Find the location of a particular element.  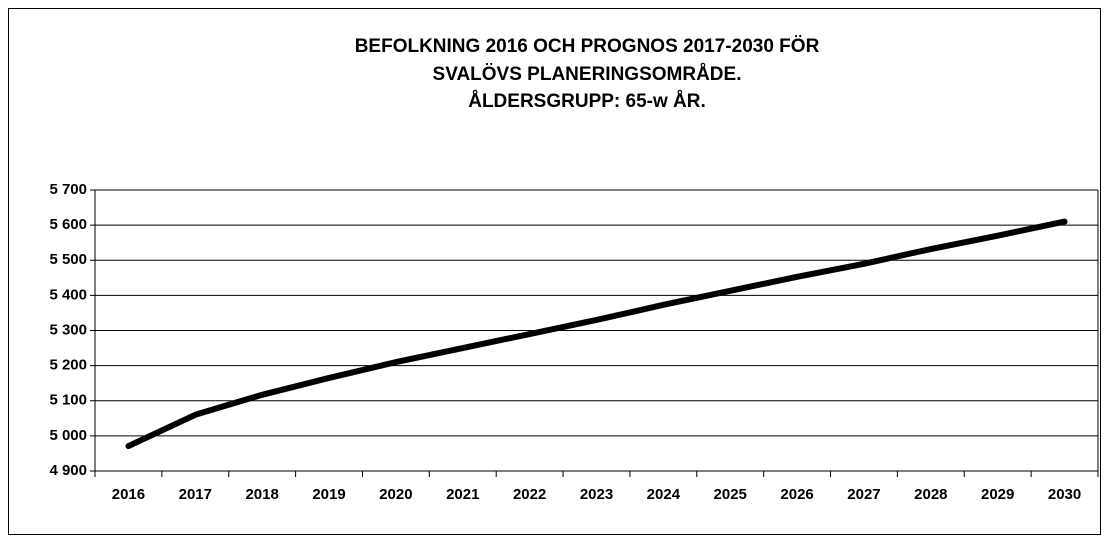

x-tick-label: 2017 is located at coordinates (195, 494).